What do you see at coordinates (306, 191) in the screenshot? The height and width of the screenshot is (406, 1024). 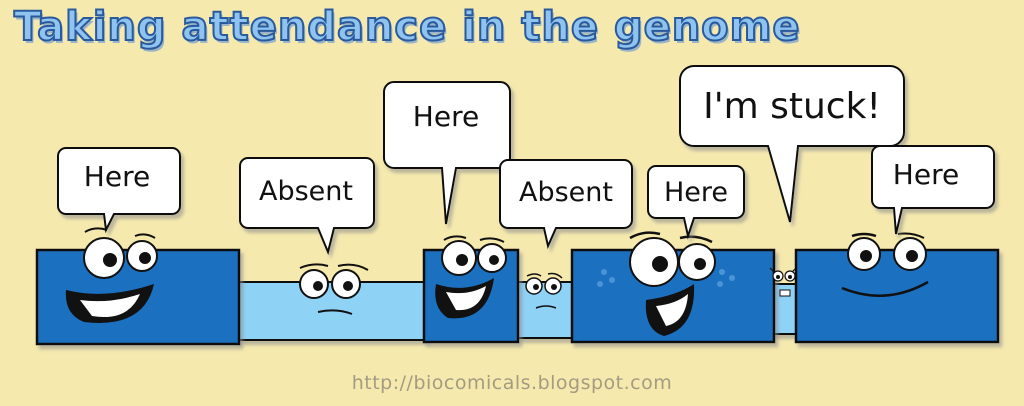 I see `bubble-text-2: Absent` at bounding box center [306, 191].